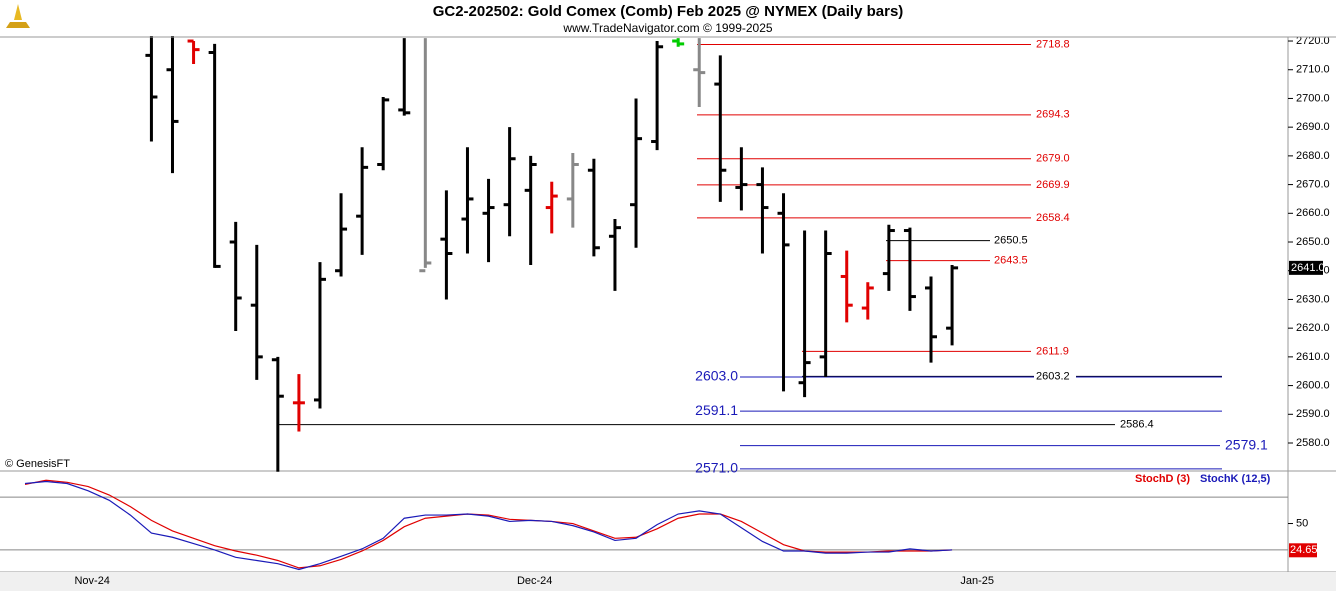 This screenshot has width=1336, height=591. I want to click on last-value-label: 24.65, so click(1304, 550).